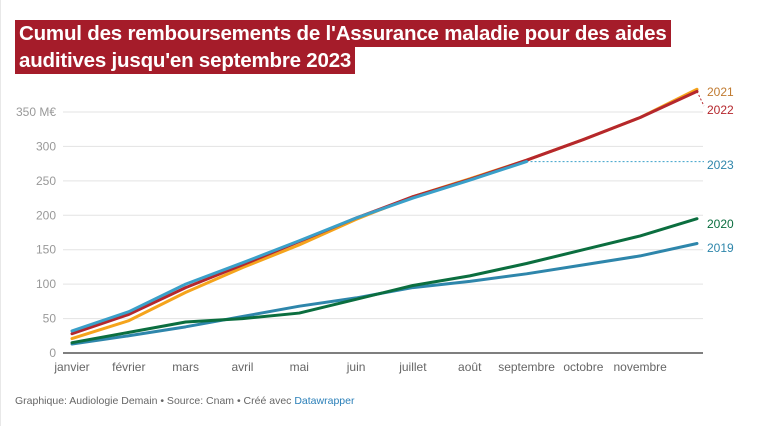 This screenshot has width=758, height=426. I want to click on series-label-2022: 2022, so click(720, 110).